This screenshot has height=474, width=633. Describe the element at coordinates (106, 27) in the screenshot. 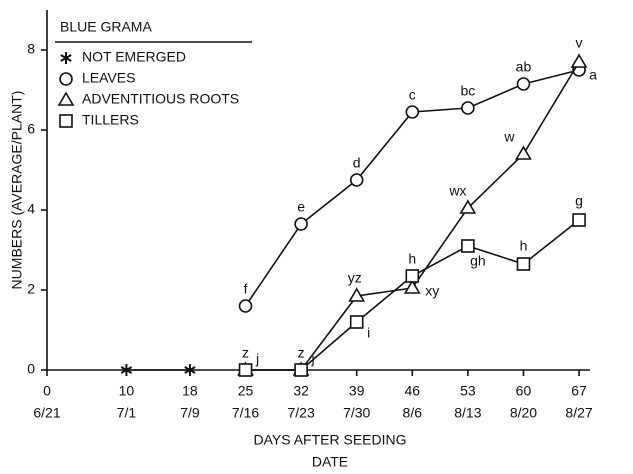

I see `legend-title: BLUE GRAMA` at that location.